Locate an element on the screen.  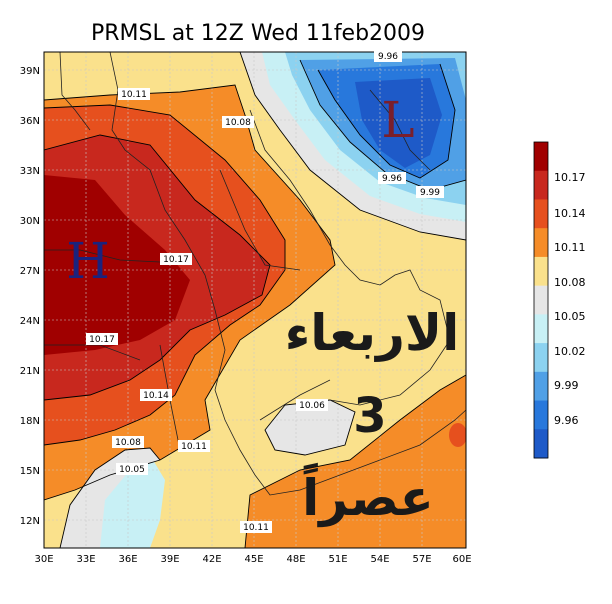
lon-tick: 39E is located at coordinates (169, 559).